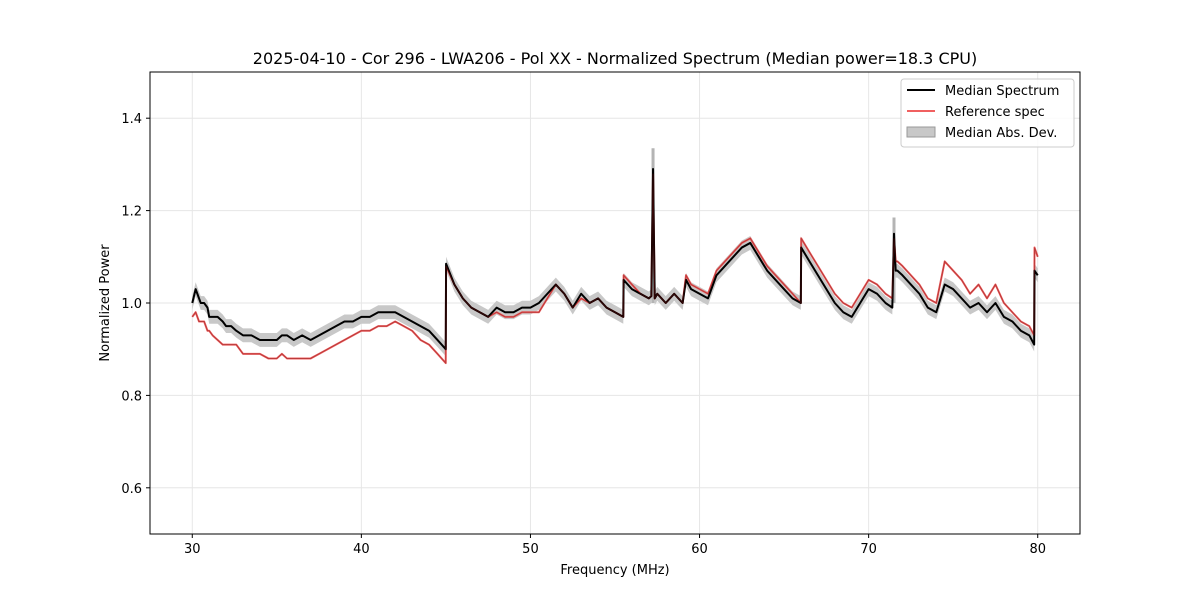  What do you see at coordinates (105, 303) in the screenshot?
I see `y-axis-label: Normalized Power` at bounding box center [105, 303].